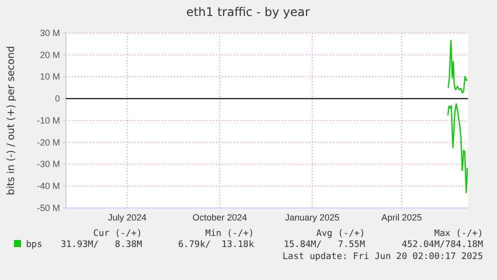  What do you see at coordinates (50, 33) in the screenshot?
I see `y-tick-label: 30 M` at bounding box center [50, 33].